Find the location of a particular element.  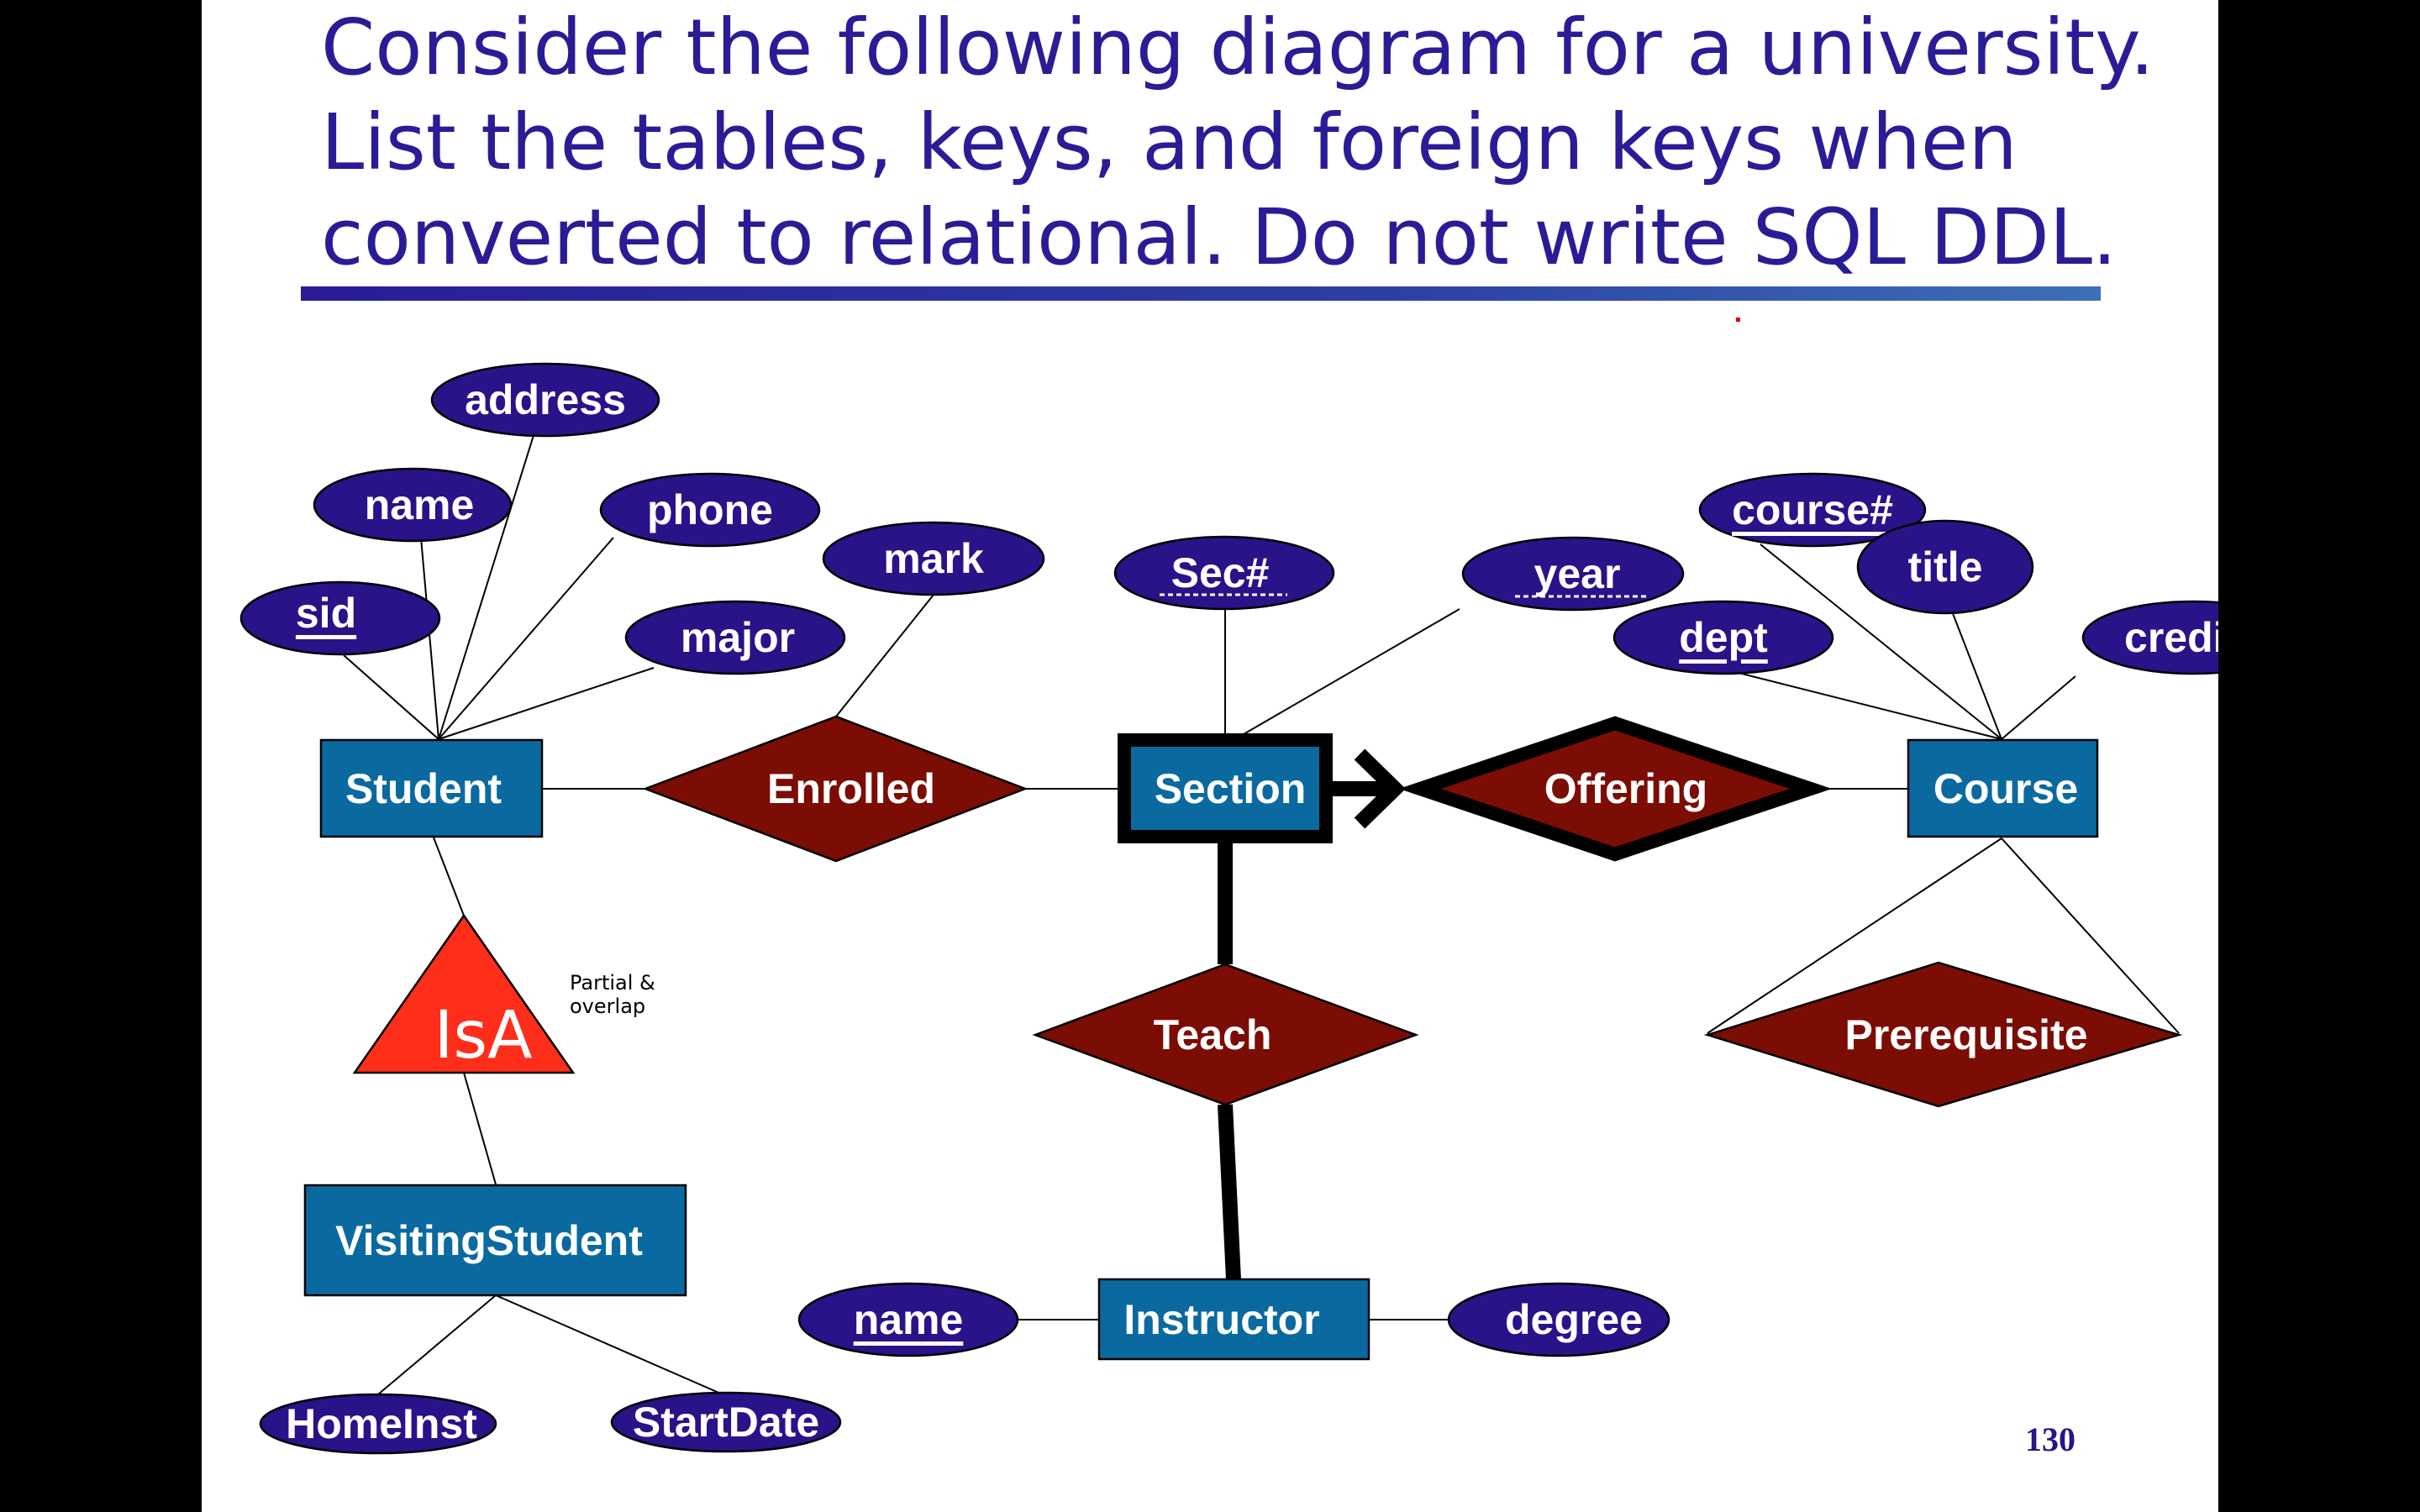

rel-offering: Offering is located at coordinates (1616, 789).